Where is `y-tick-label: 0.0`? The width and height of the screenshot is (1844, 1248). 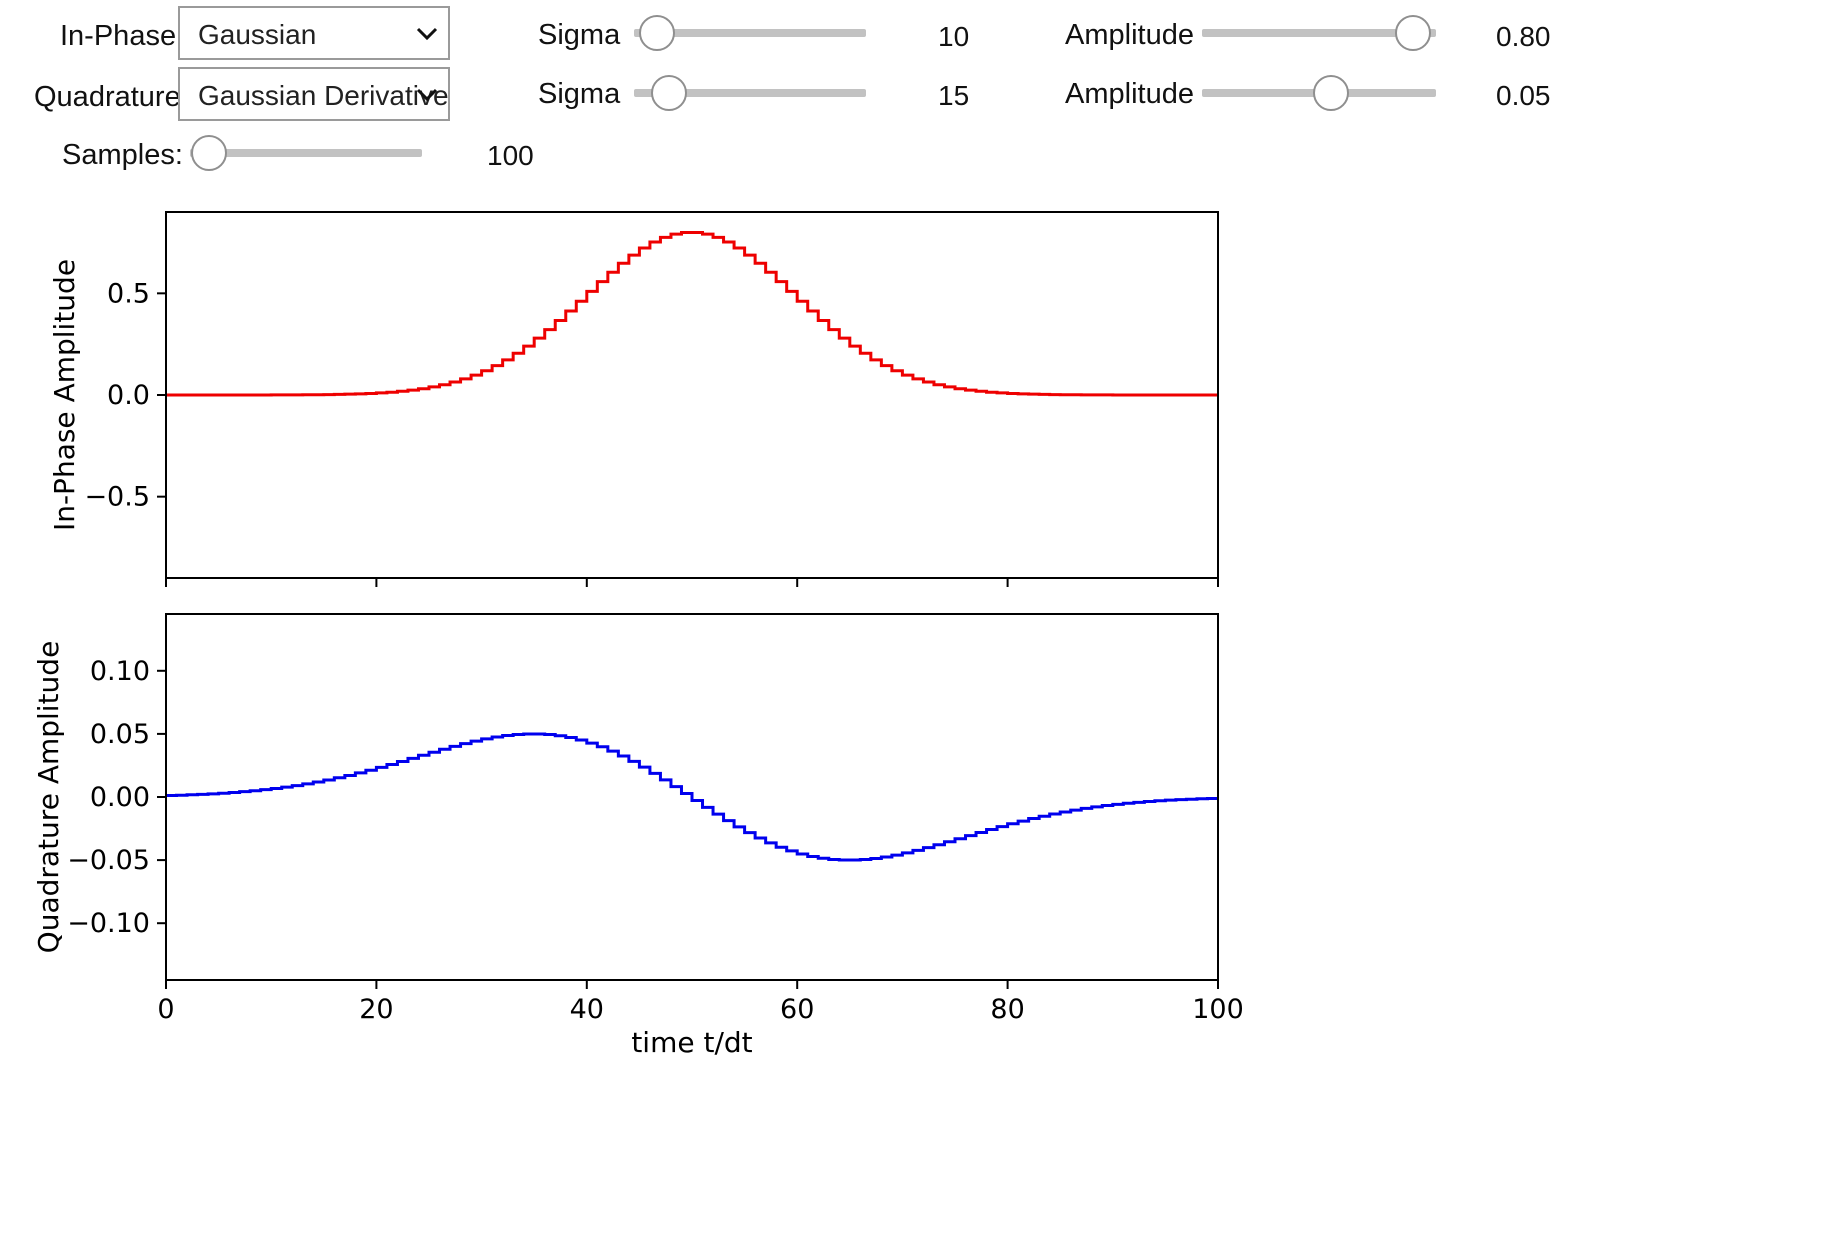
y-tick-label: 0.0 is located at coordinates (128, 395).